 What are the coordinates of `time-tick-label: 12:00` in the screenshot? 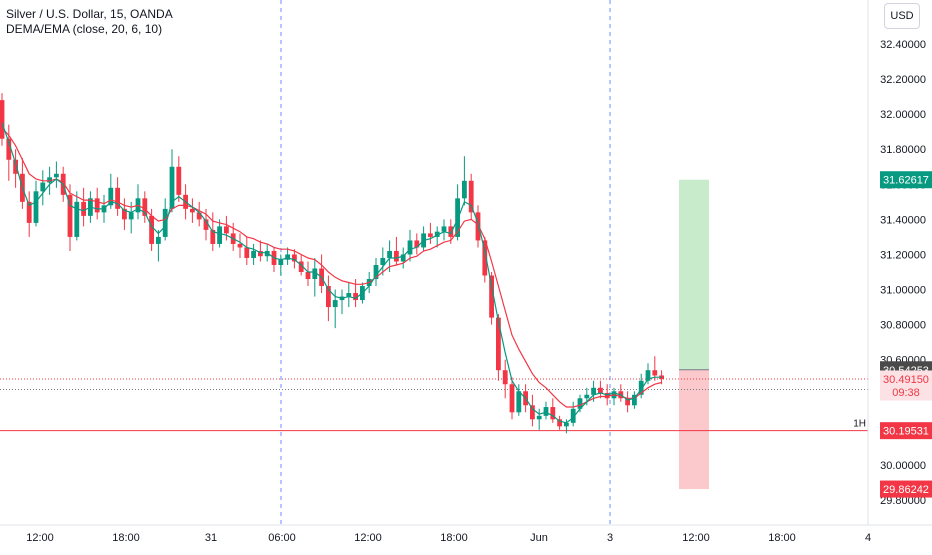 It's located at (696, 538).